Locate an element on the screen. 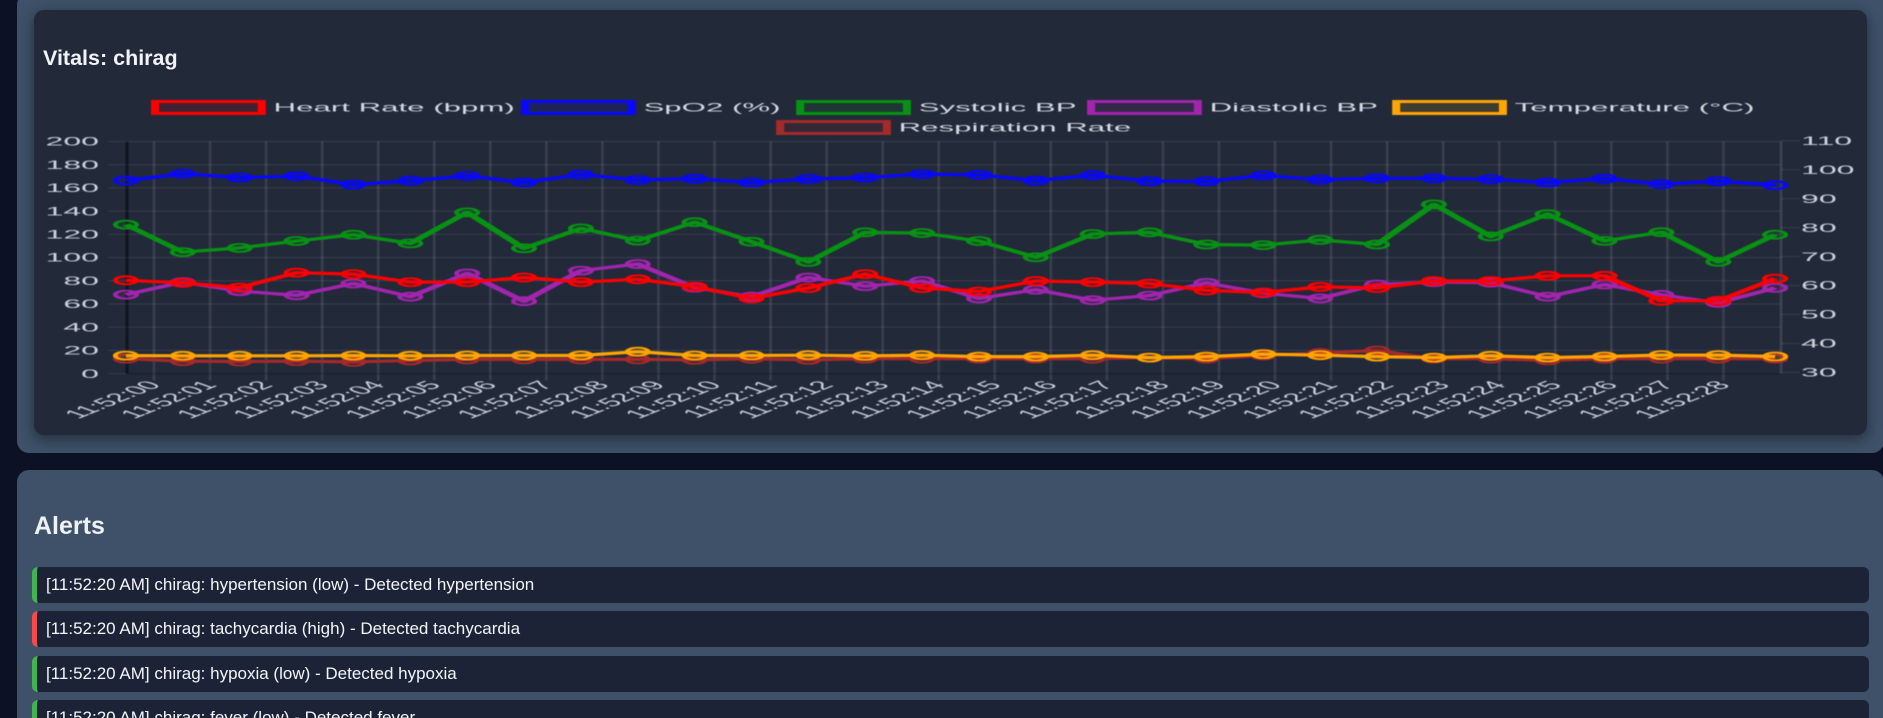 This screenshot has width=1883, height=718. svg-text: 70 is located at coordinates (1819, 256).